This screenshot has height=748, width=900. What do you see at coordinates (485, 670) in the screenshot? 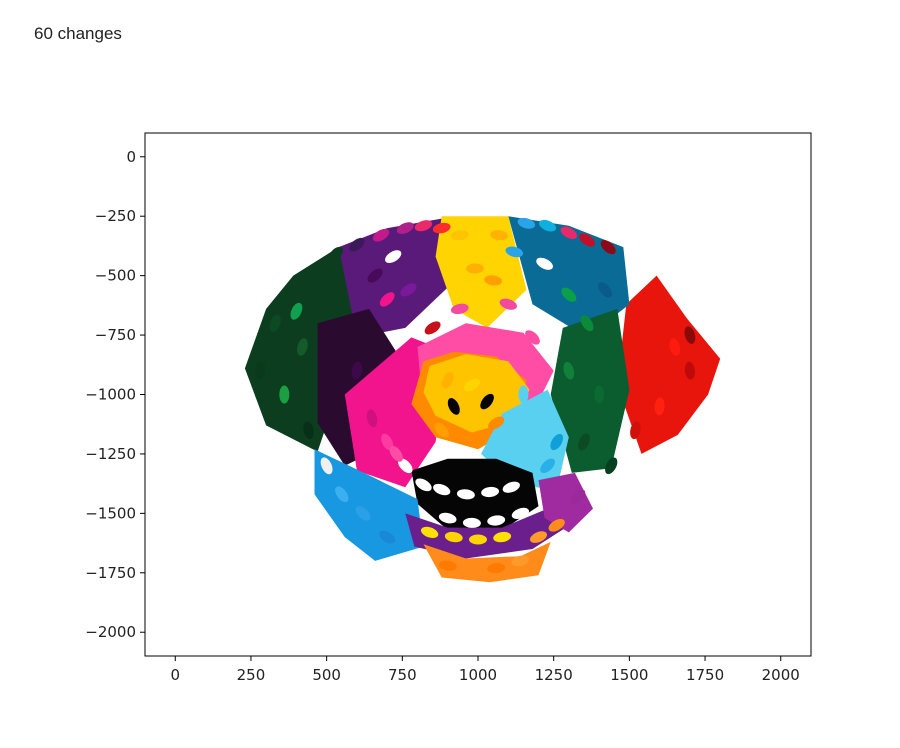
I see `x-axis: 0 250 500 750 1000 1250 1500 1750 2000` at bounding box center [485, 670].